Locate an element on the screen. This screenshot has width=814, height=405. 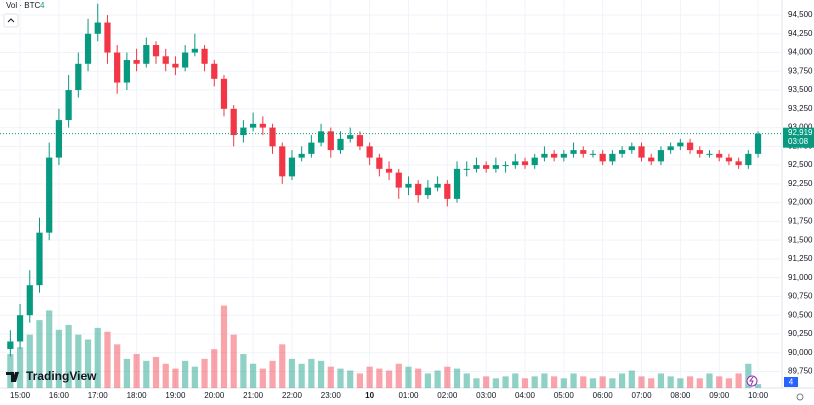
x-tick-label: 20:00 is located at coordinates (214, 395).